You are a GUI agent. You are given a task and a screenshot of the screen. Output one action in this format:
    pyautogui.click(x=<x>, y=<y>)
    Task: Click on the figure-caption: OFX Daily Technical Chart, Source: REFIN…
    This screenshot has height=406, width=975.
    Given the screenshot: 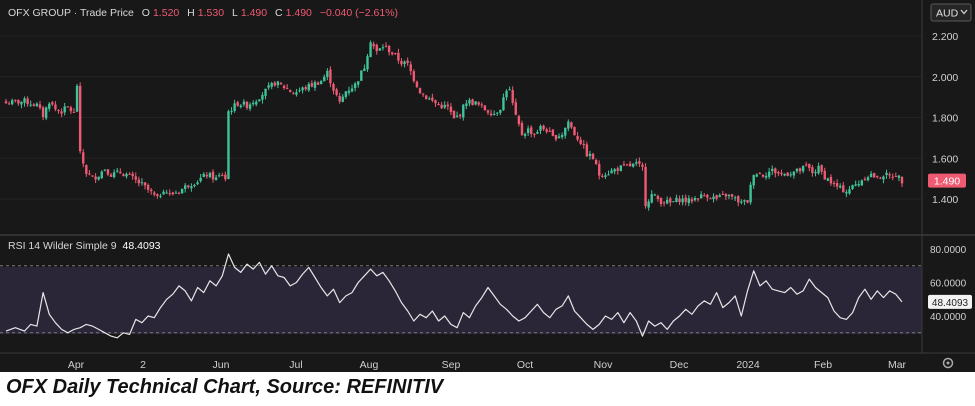 What is the action you would take?
    pyautogui.click(x=225, y=387)
    